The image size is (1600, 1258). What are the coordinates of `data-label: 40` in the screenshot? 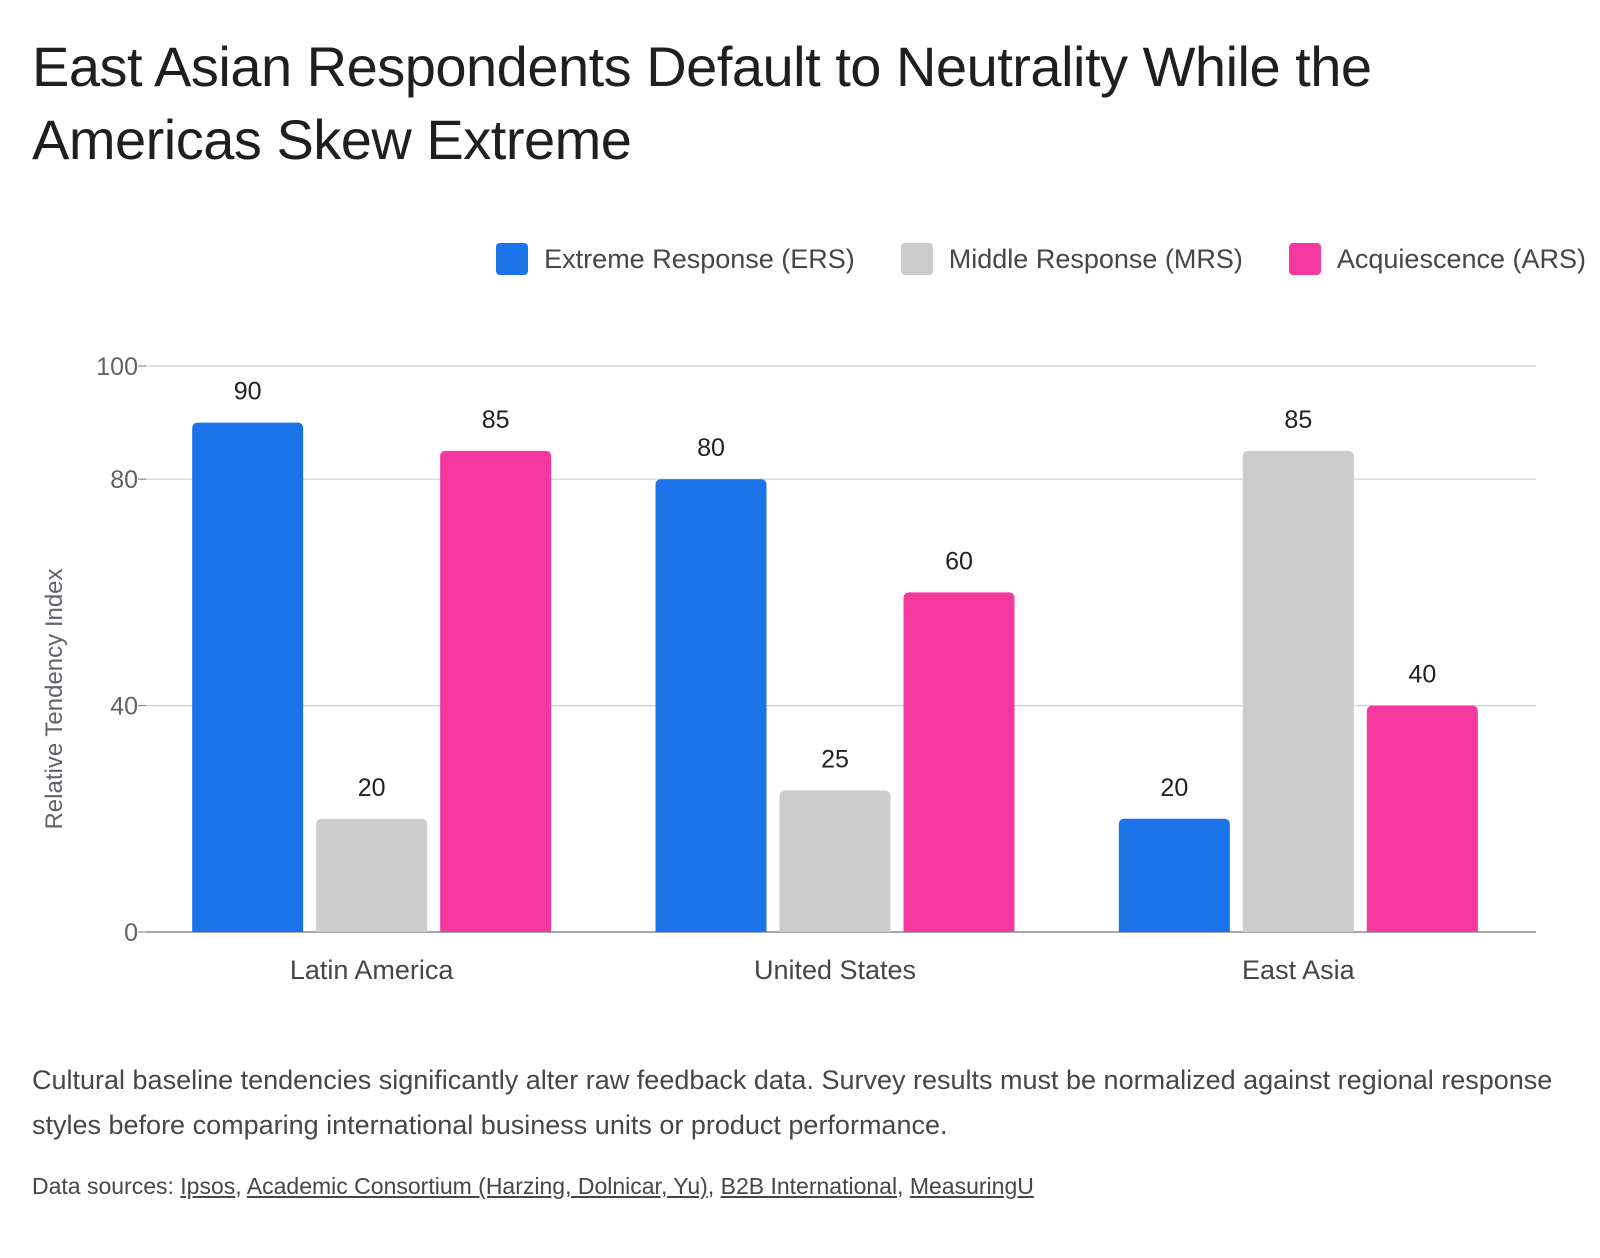 It's located at (1422, 675).